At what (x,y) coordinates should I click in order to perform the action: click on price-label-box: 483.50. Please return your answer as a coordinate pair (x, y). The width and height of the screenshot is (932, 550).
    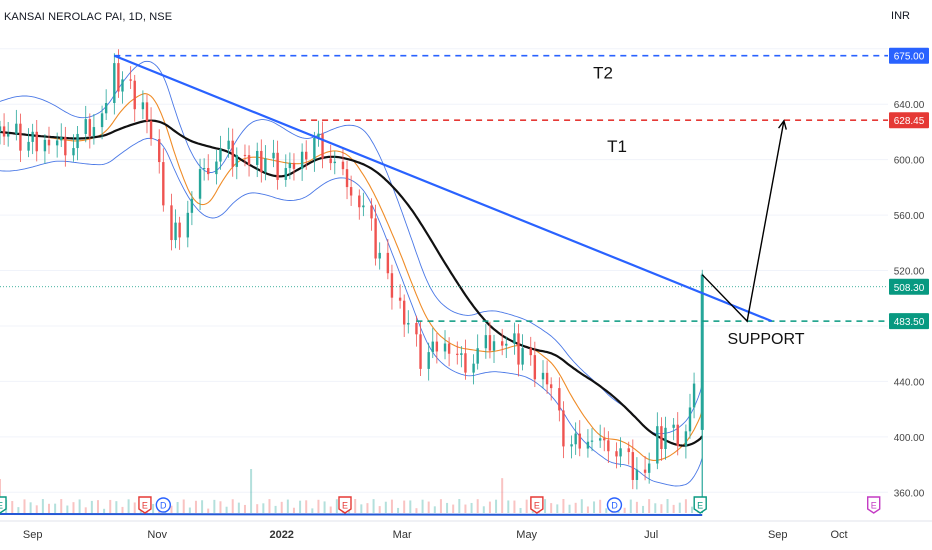
    Looking at the image, I should click on (909, 321).